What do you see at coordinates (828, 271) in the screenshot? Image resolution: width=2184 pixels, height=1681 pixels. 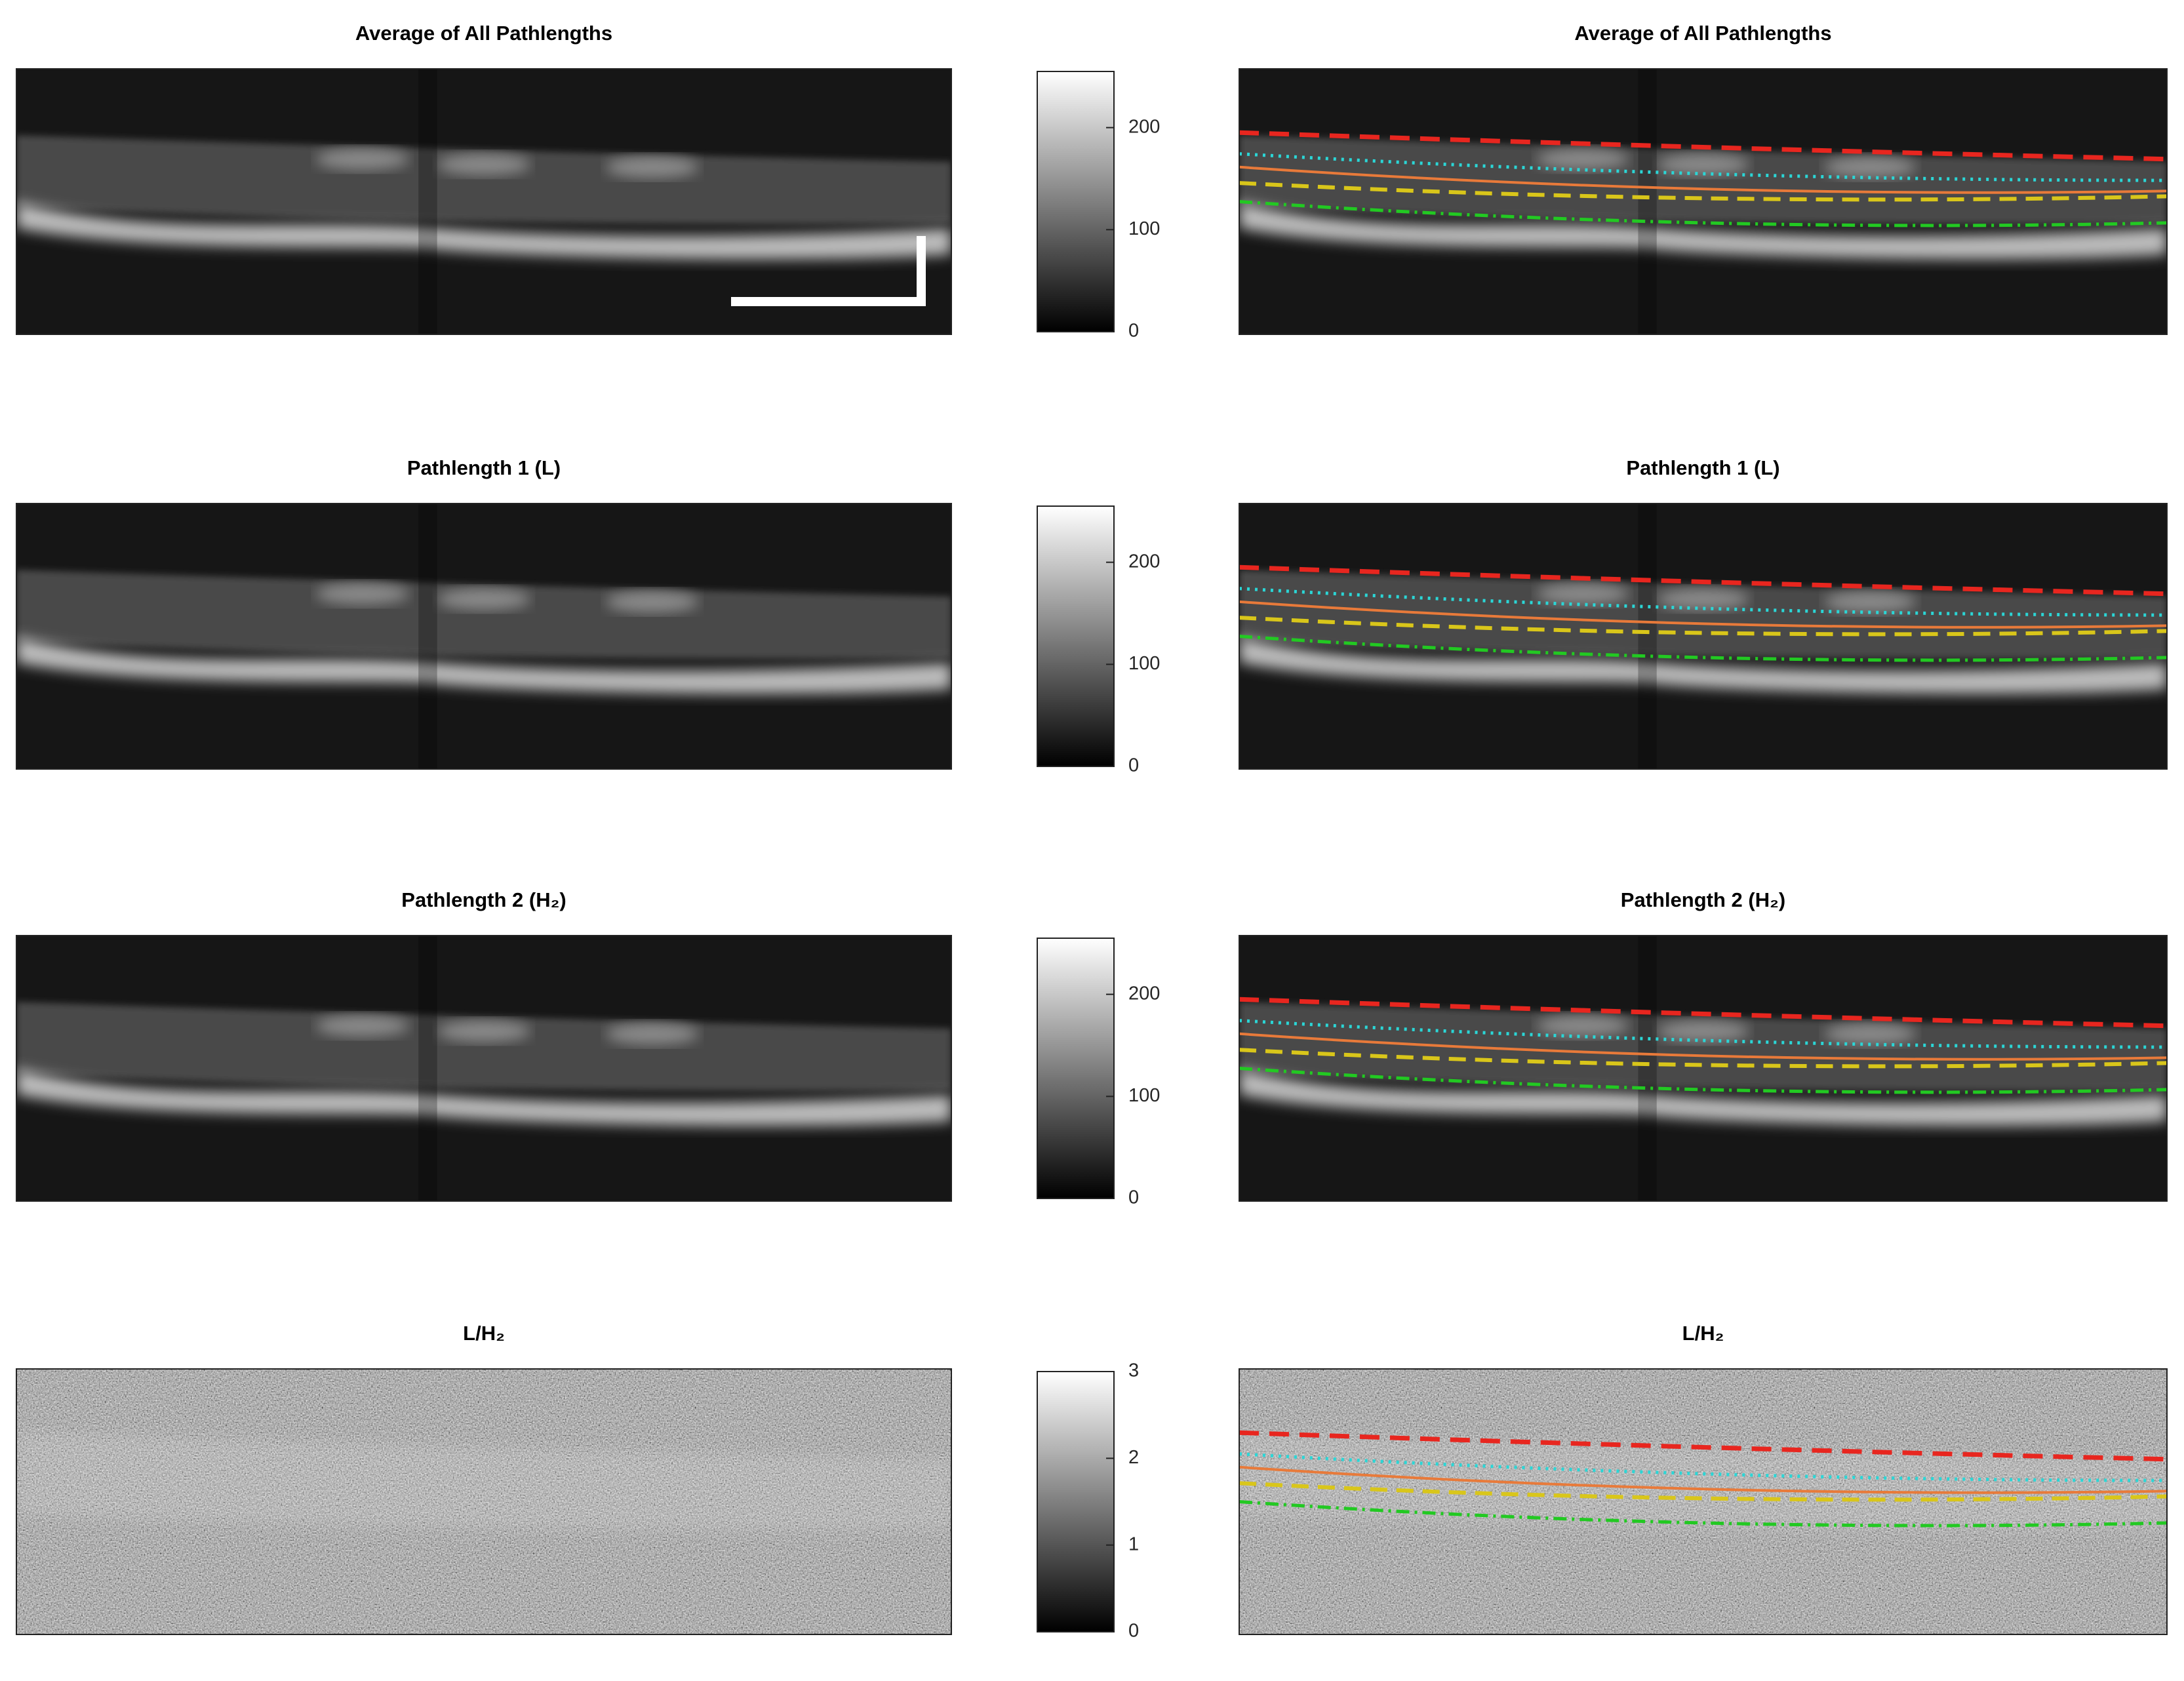 I see `scale-bar` at bounding box center [828, 271].